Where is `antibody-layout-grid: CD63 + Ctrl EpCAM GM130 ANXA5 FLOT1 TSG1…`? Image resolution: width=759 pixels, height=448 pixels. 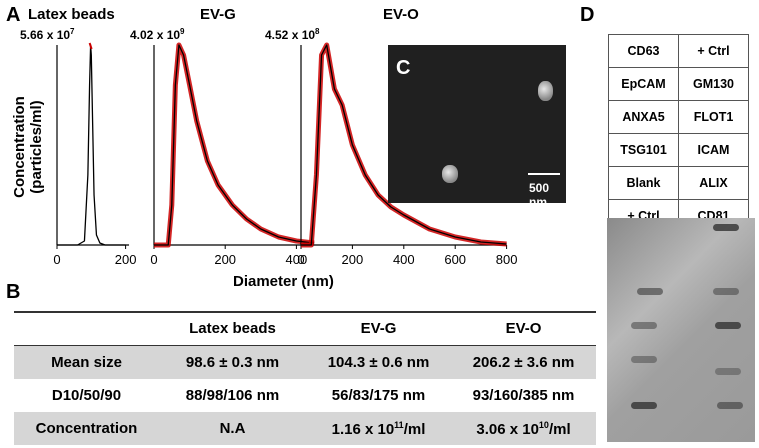 antibody-layout-grid: CD63 + Ctrl EpCAM GM130 ANXA5 FLOT1 TSG1… is located at coordinates (678, 133).